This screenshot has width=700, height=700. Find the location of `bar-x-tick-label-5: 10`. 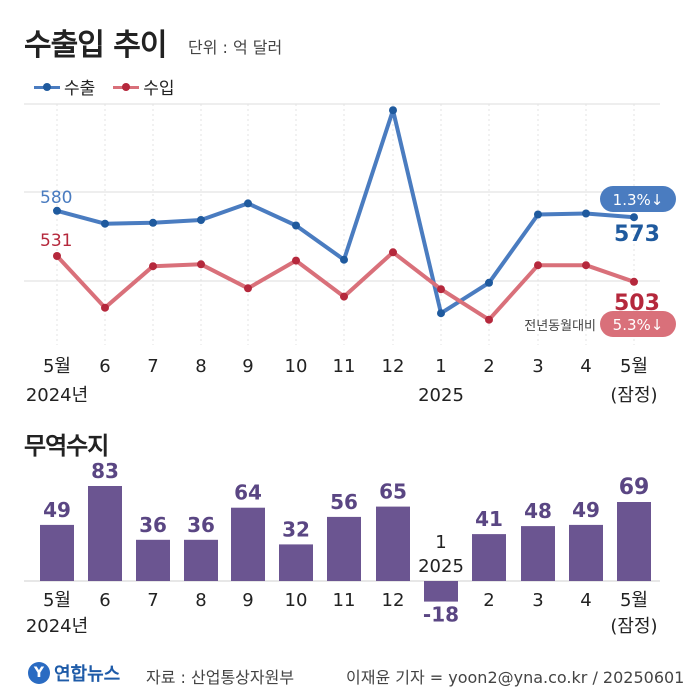

bar-x-tick-label-5: 10 is located at coordinates (296, 600).